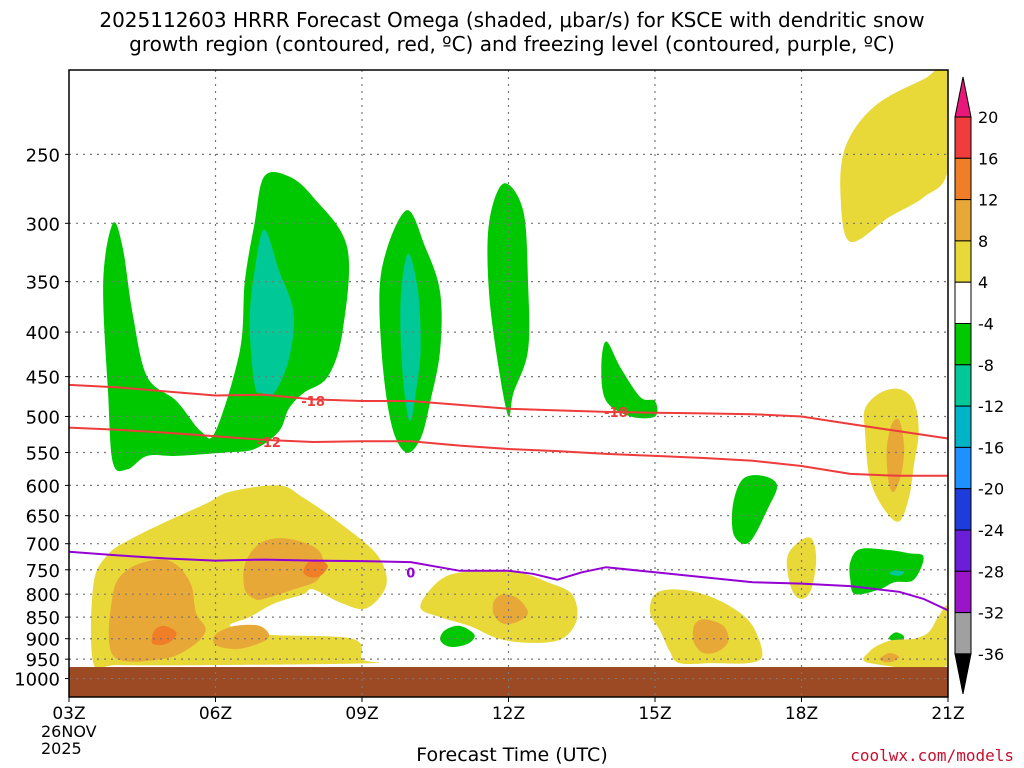 The height and width of the screenshot is (768, 1024). Describe the element at coordinates (43, 595) in the screenshot. I see `y-tick-label: 800` at that location.